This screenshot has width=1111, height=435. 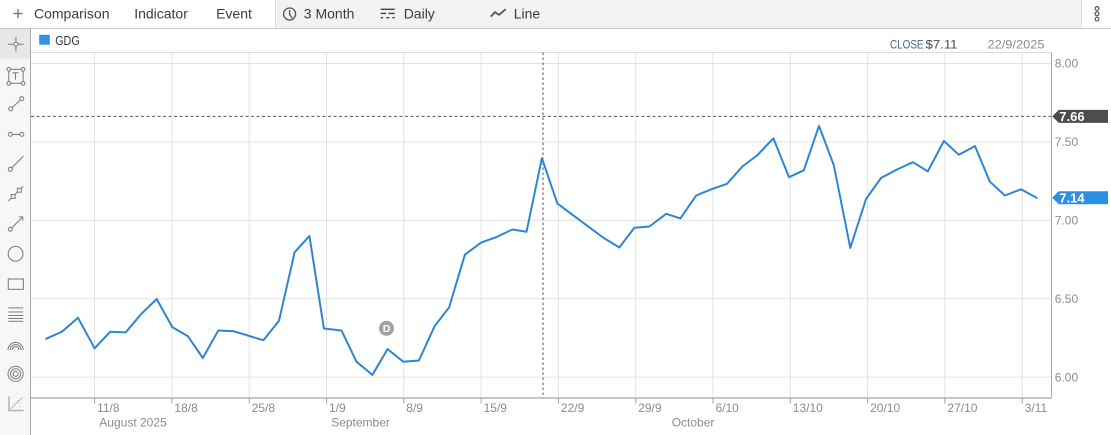 What do you see at coordinates (67, 41) in the screenshot?
I see `svg-text: GDG` at bounding box center [67, 41].